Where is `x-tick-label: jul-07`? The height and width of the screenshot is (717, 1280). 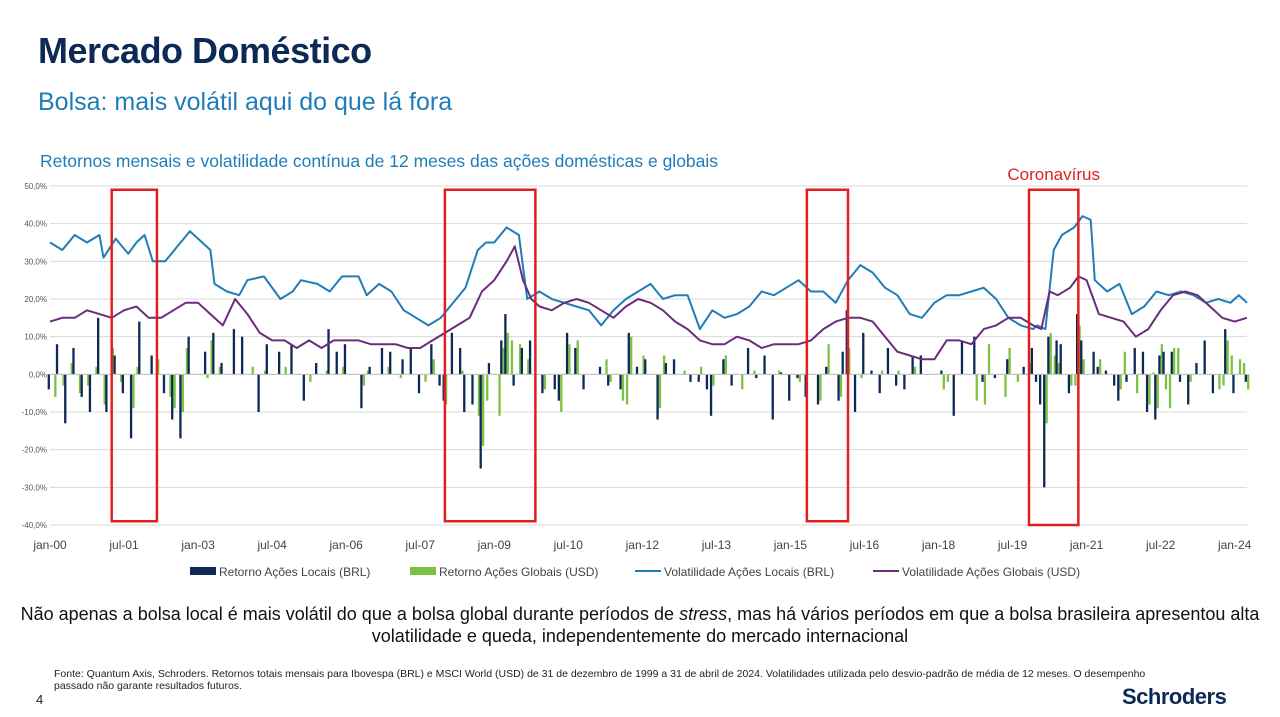 x-tick-label: jul-07 is located at coordinates (420, 545).